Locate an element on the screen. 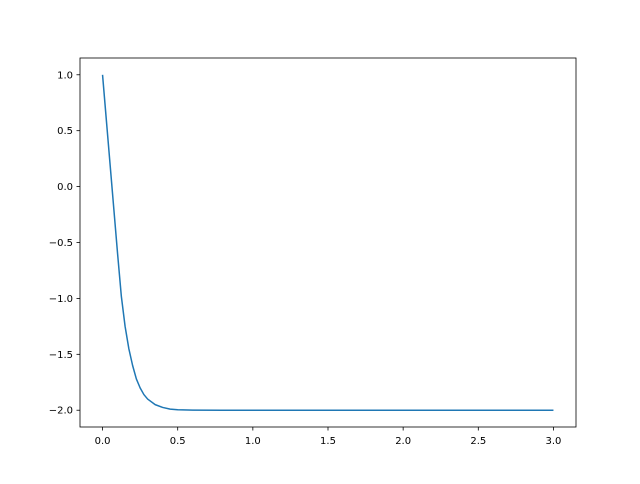 The image size is (640, 484). y-tick-label: −1.0 is located at coordinates (61, 299).